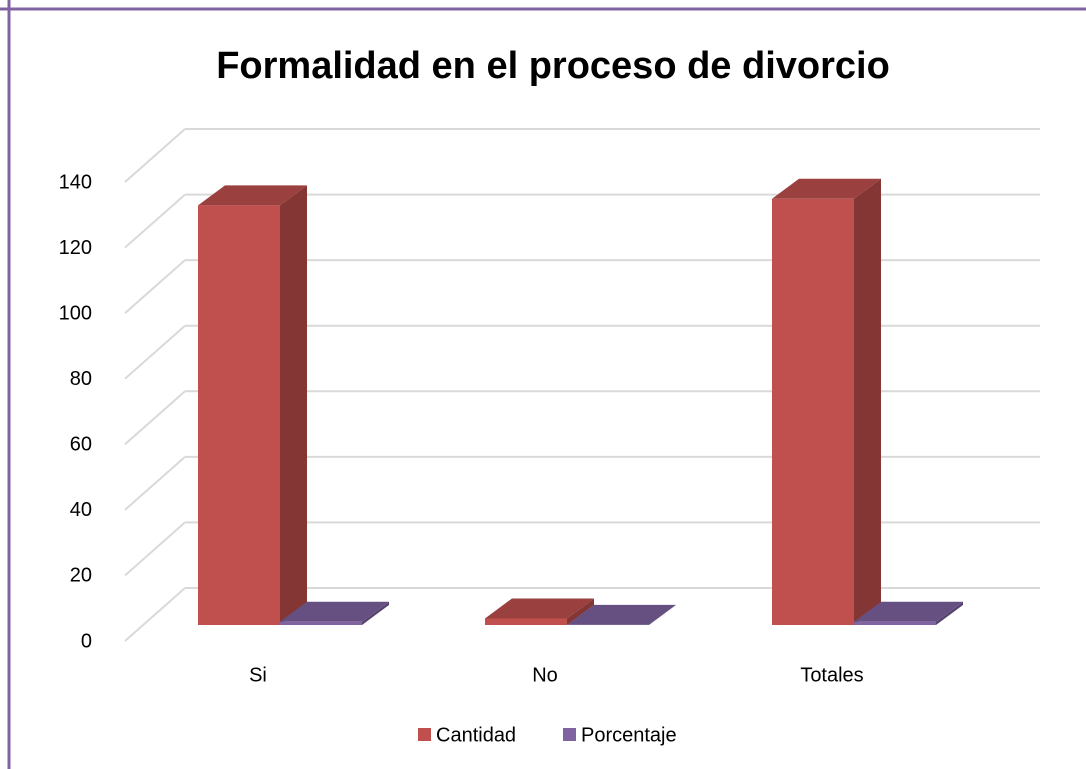 This screenshot has width=1086, height=769. I want to click on x-tick-label: Totales, so click(831, 675).